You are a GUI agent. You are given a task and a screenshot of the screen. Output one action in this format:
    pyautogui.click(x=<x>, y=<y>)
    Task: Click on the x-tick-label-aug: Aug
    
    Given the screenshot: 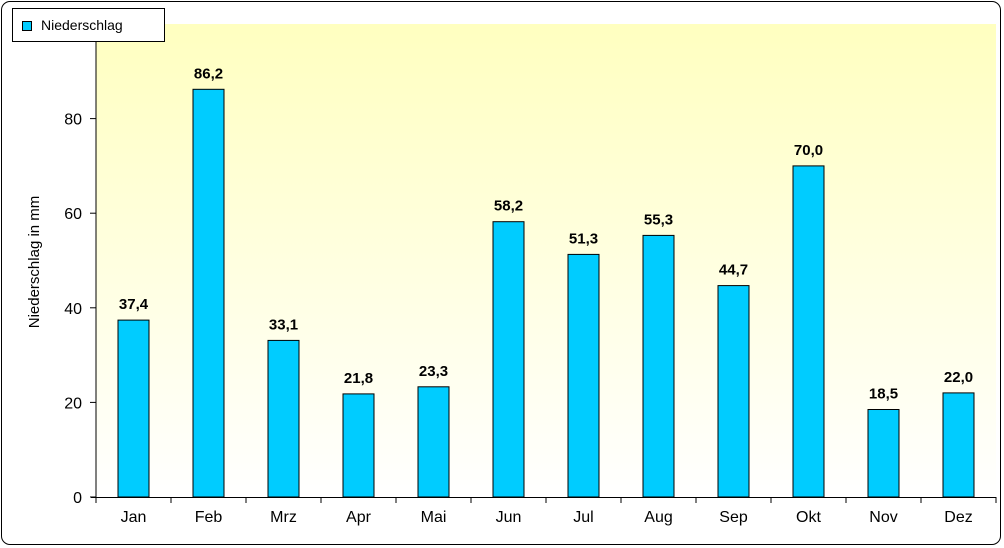 What is the action you would take?
    pyautogui.click(x=658, y=517)
    